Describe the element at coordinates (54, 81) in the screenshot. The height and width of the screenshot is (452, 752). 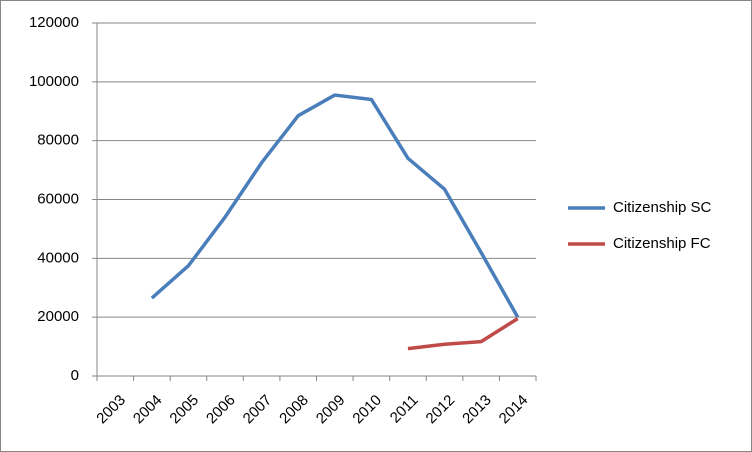
I see `y-tick-label: 100000` at that location.